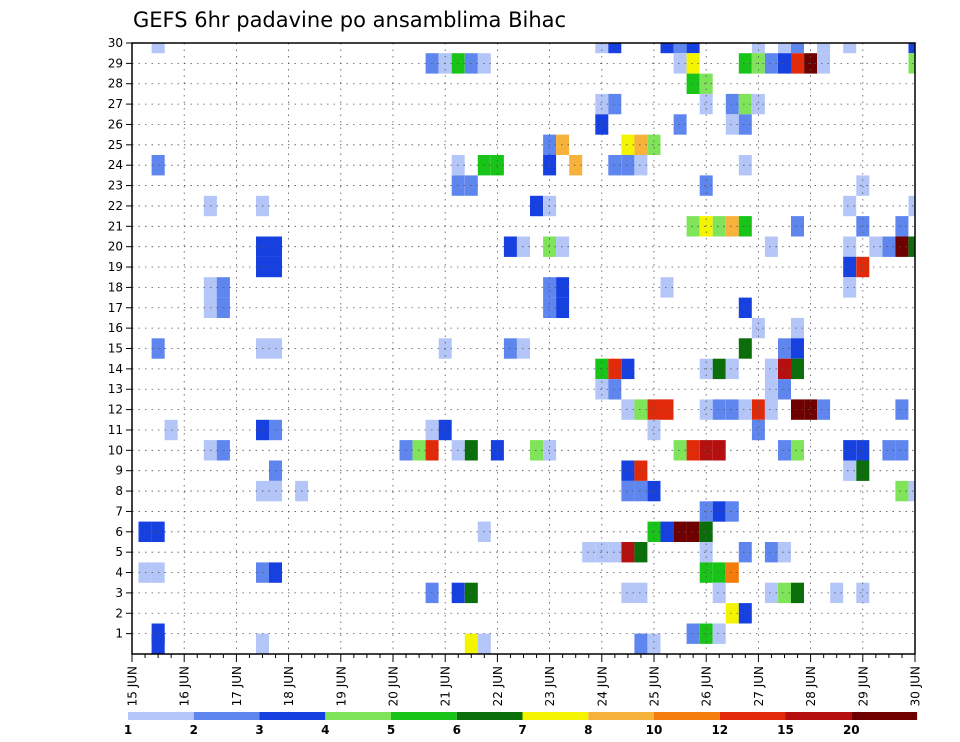  What do you see at coordinates (115, 267) in the screenshot?
I see `y-tick-label: 19` at bounding box center [115, 267].